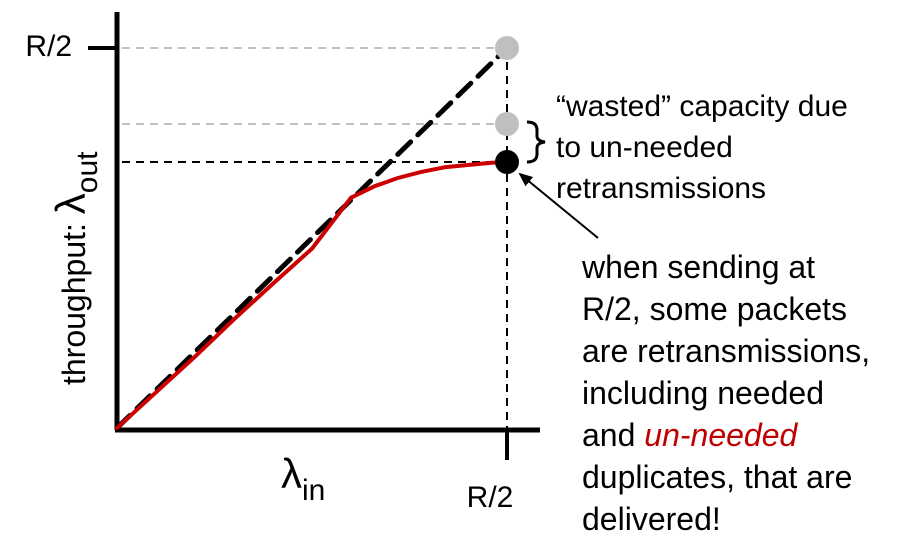  What do you see at coordinates (291, 473) in the screenshot?
I see `x-axis-symbol: λ` at bounding box center [291, 473].